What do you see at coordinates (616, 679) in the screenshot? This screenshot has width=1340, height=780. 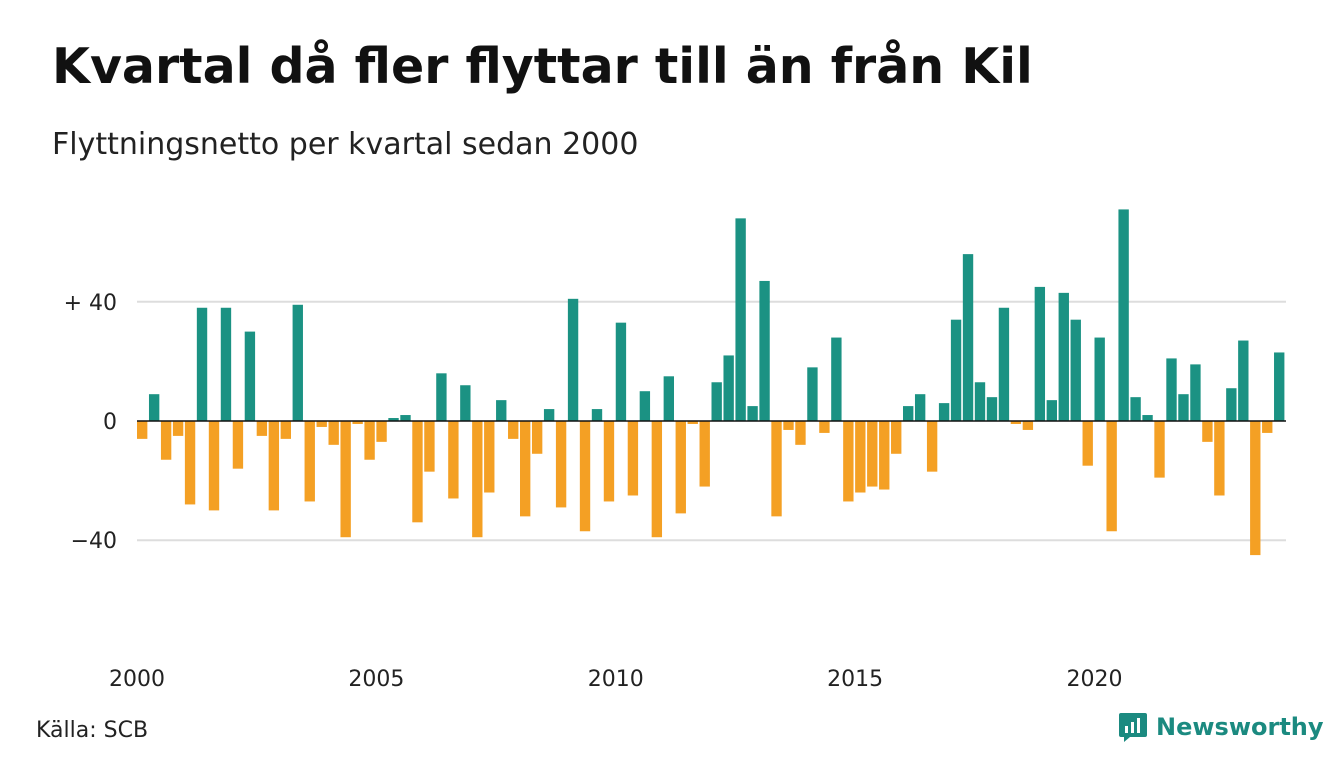 I see `x-axis-labels: 2000 2005 2010 2015 2020` at bounding box center [616, 679].